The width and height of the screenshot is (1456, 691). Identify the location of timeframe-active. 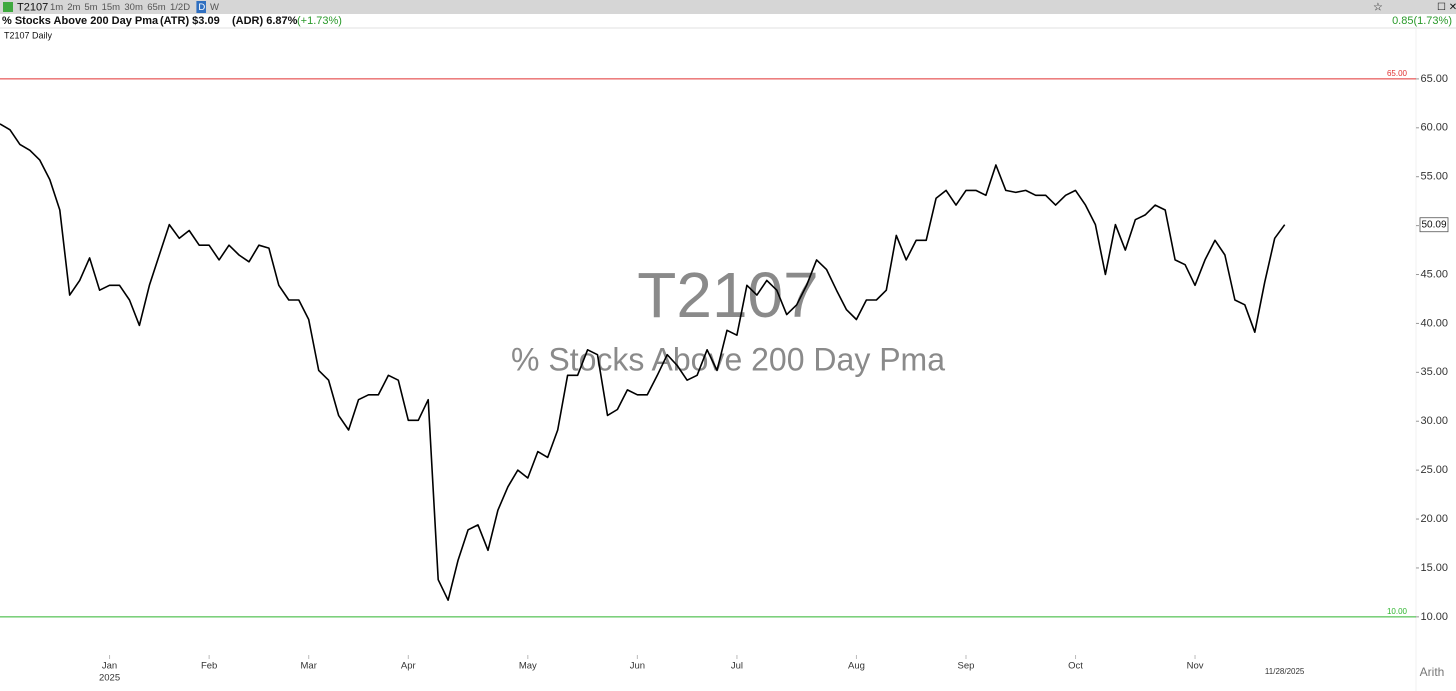
(201, 7).